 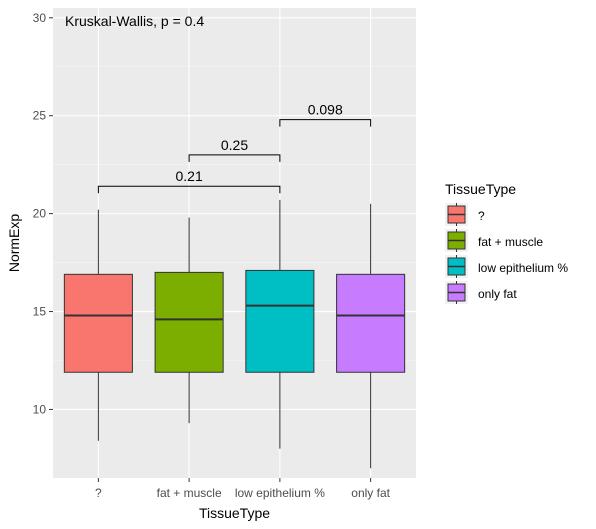 What do you see at coordinates (481, 216) in the screenshot?
I see `legend-item-label: ?` at bounding box center [481, 216].